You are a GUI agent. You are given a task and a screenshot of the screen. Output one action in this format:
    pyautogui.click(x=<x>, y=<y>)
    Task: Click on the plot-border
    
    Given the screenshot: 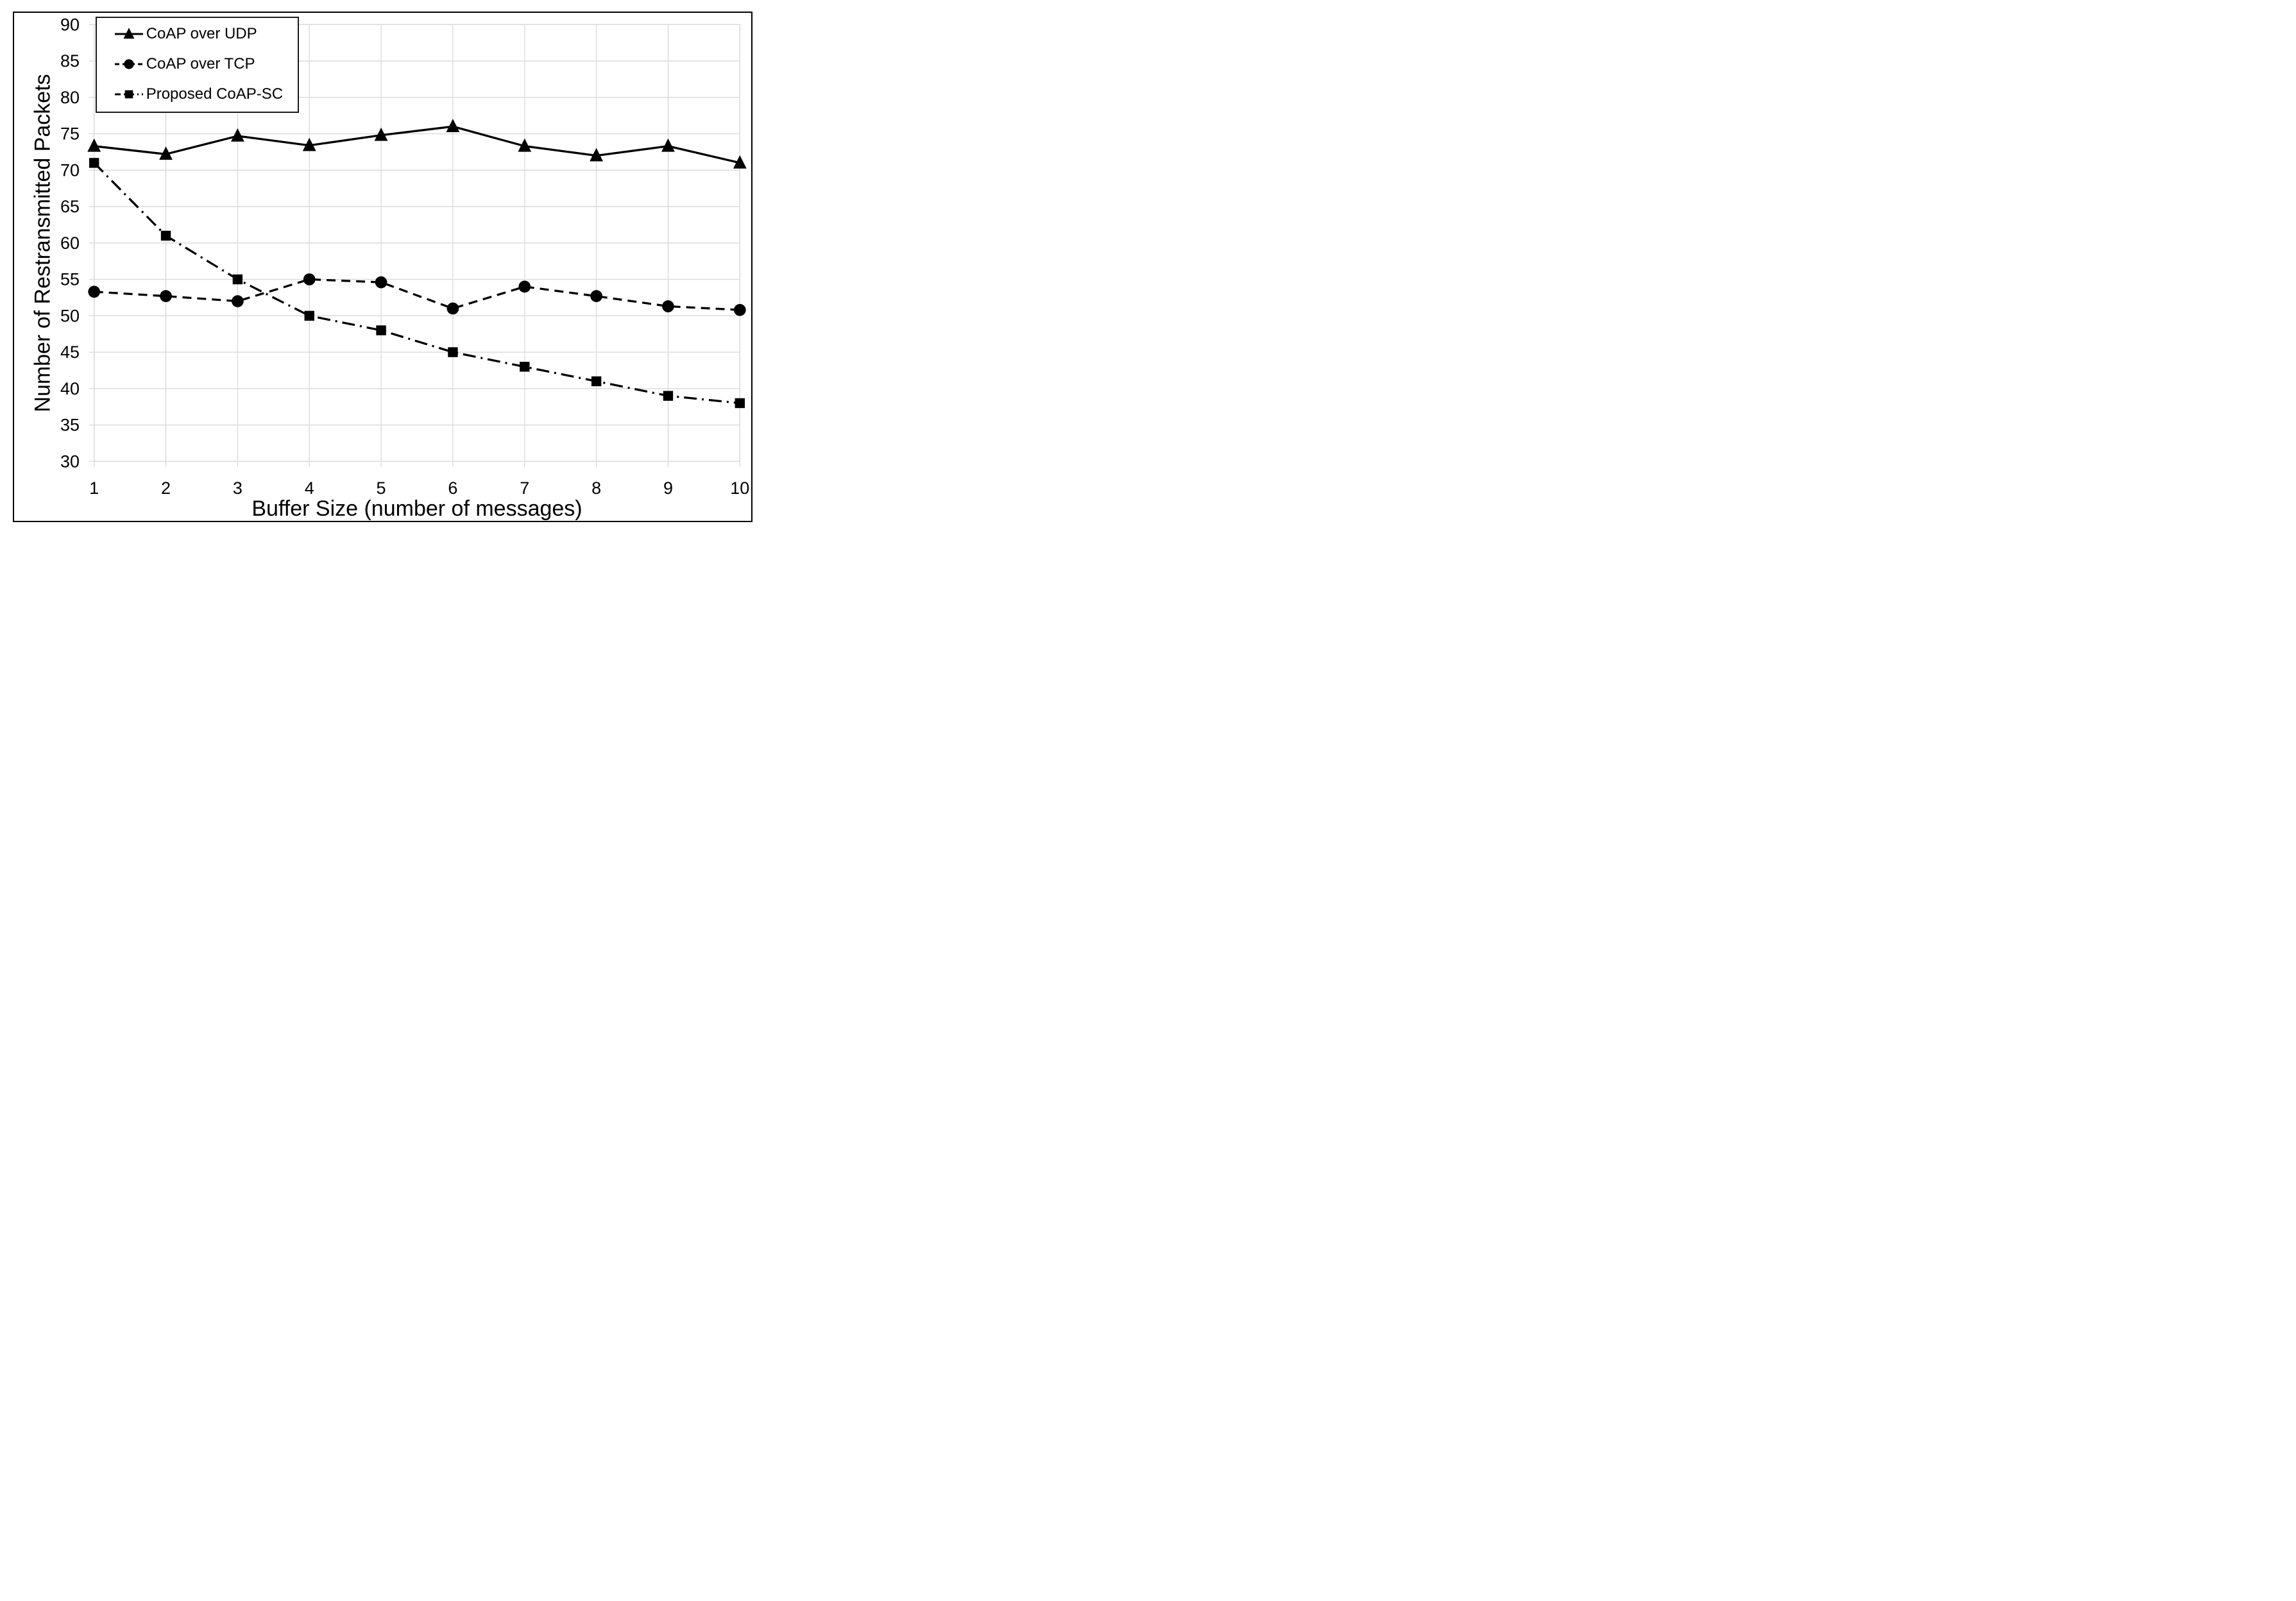 What is the action you would take?
    pyautogui.click(x=417, y=243)
    